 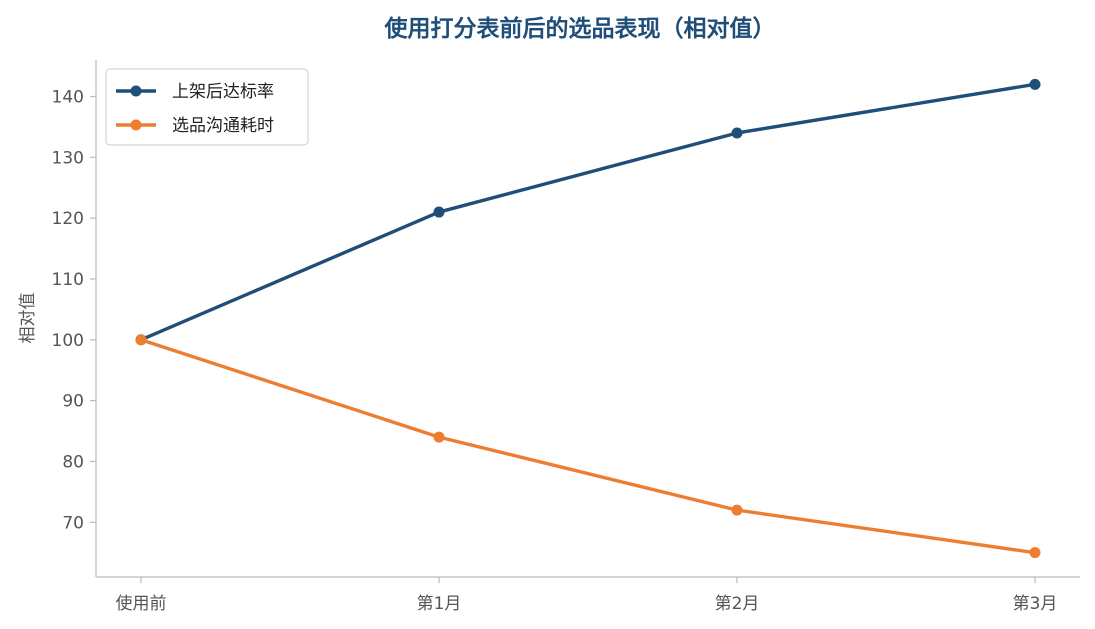 What do you see at coordinates (73, 402) in the screenshot?
I see `y-tick-label: 90` at bounding box center [73, 402].